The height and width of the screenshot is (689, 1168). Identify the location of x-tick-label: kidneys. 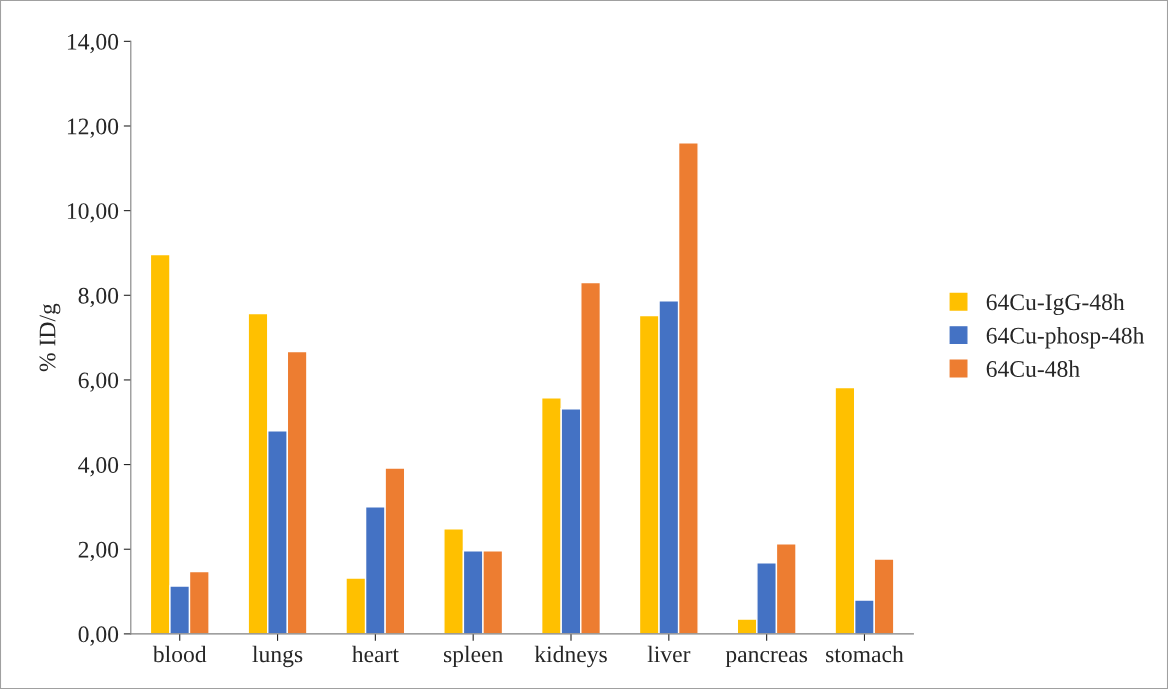
(570, 656).